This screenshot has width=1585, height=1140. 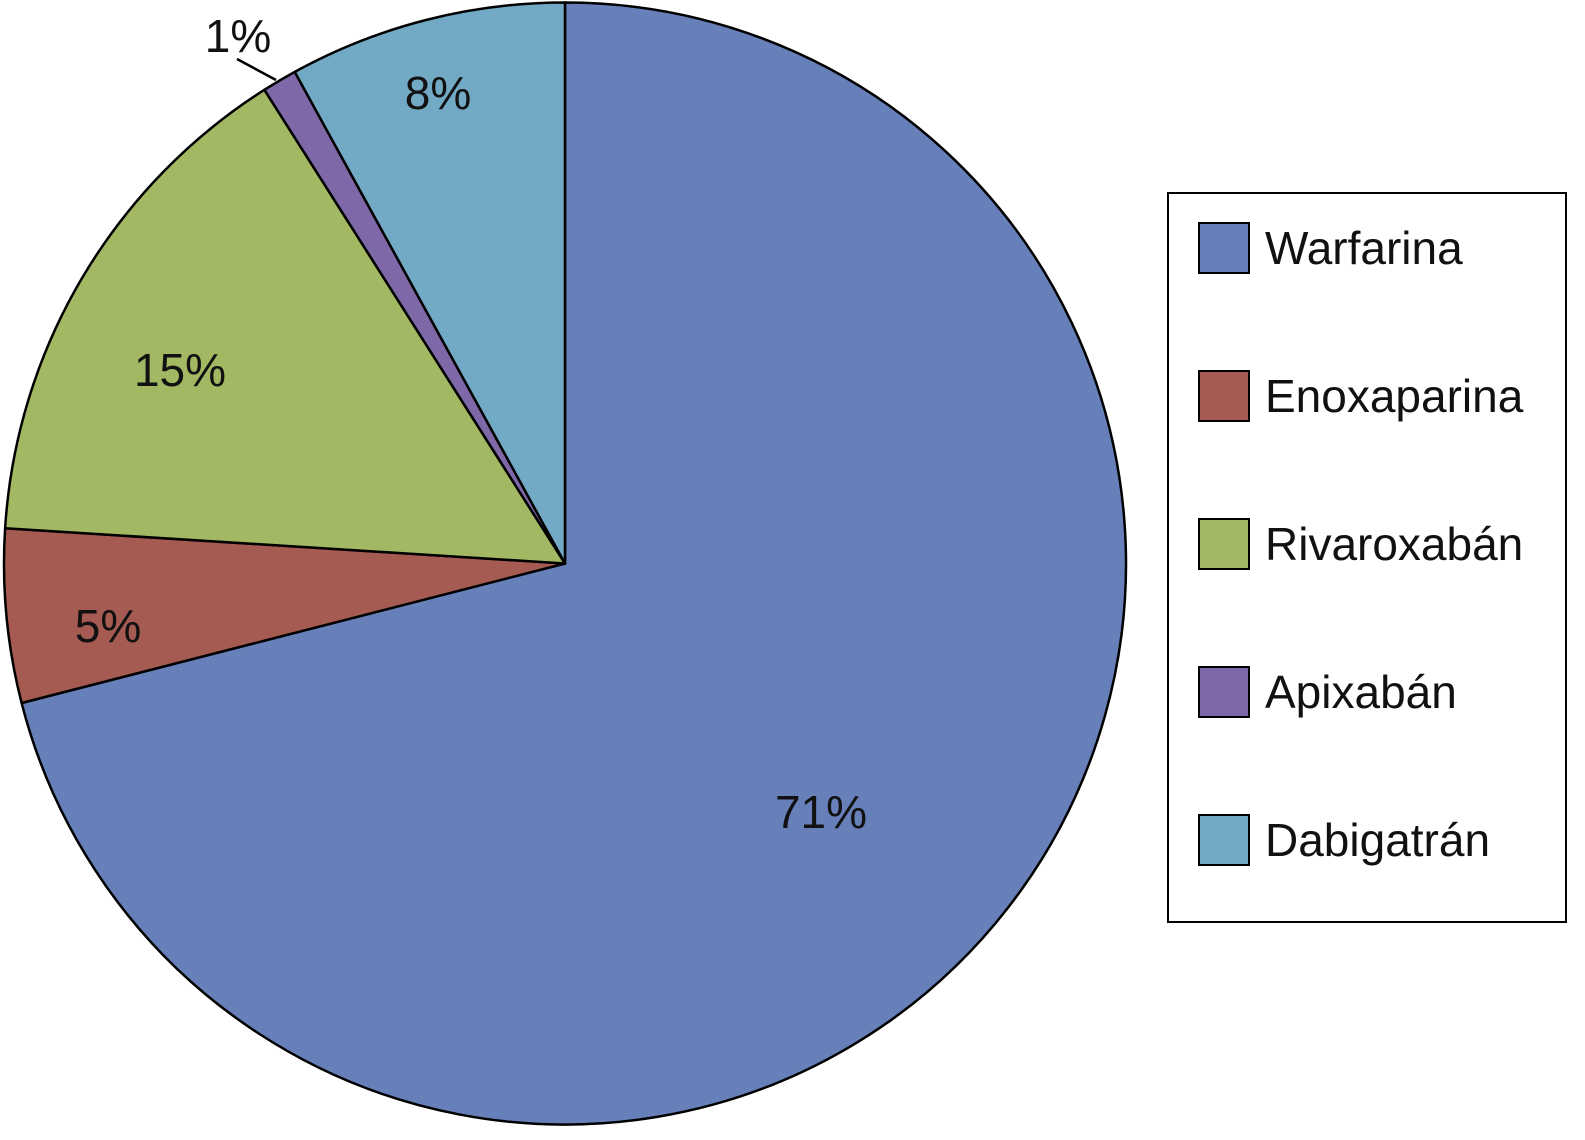 What do you see at coordinates (256, 69) in the screenshot?
I see `leader-line-apixaban` at bounding box center [256, 69].